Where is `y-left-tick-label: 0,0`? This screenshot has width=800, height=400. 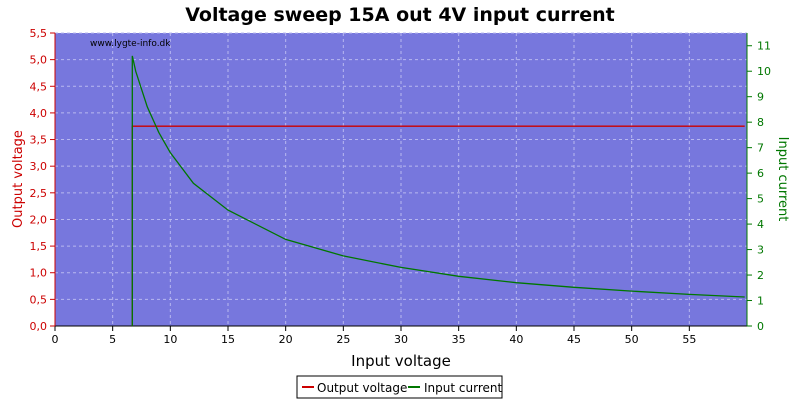 y-left-tick-label: 0,0 is located at coordinates (39, 326).